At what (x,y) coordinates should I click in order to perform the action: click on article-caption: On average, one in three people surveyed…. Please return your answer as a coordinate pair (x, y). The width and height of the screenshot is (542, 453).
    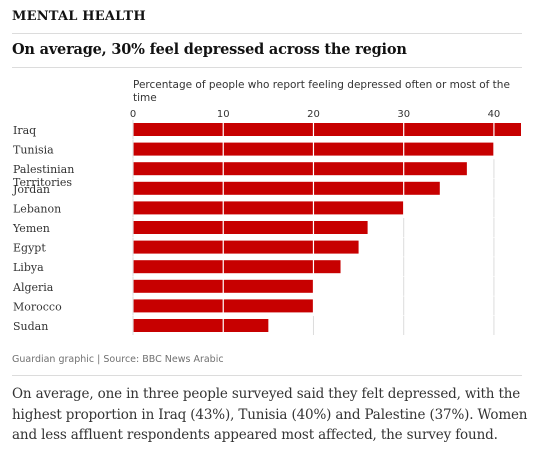
    Looking at the image, I should click on (270, 414).